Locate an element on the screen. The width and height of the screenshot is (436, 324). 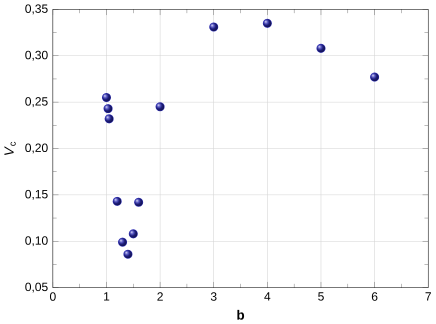
y-tick-label: 0,35 is located at coordinates (36, 9).